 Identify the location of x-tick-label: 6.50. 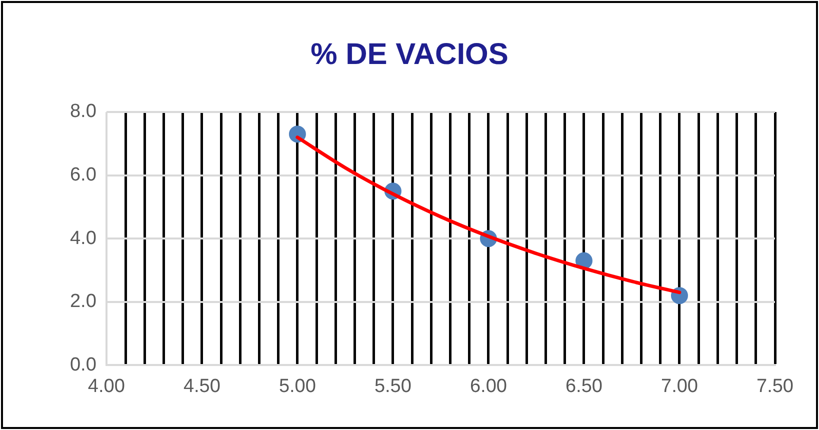
(583, 386).